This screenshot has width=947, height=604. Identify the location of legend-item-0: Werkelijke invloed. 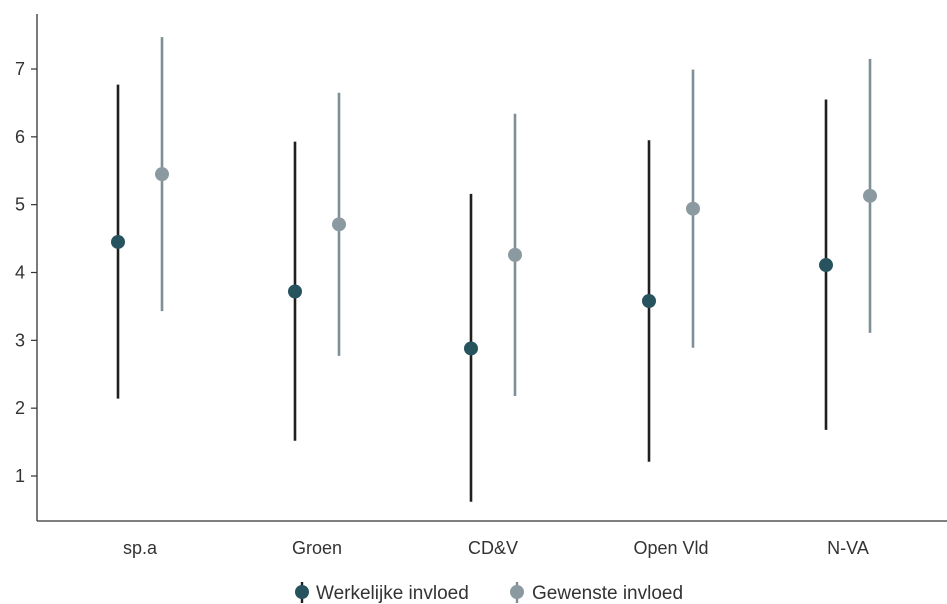
(382, 593).